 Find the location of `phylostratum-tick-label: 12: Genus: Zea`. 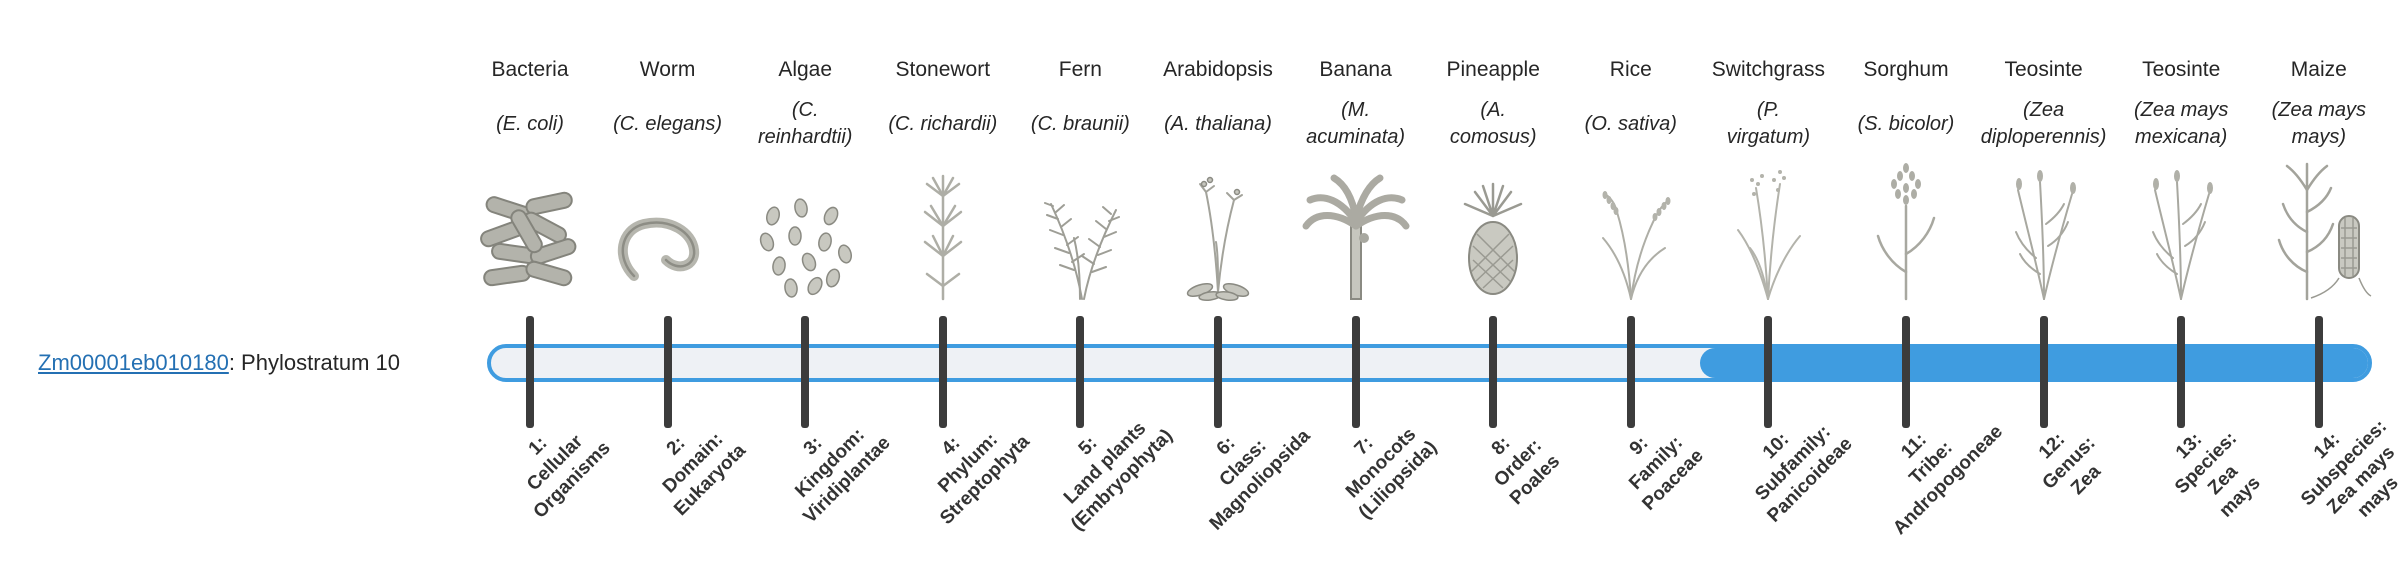

phylostratum-tick-label: 12: Genus: Zea is located at coordinates (2069, 464).